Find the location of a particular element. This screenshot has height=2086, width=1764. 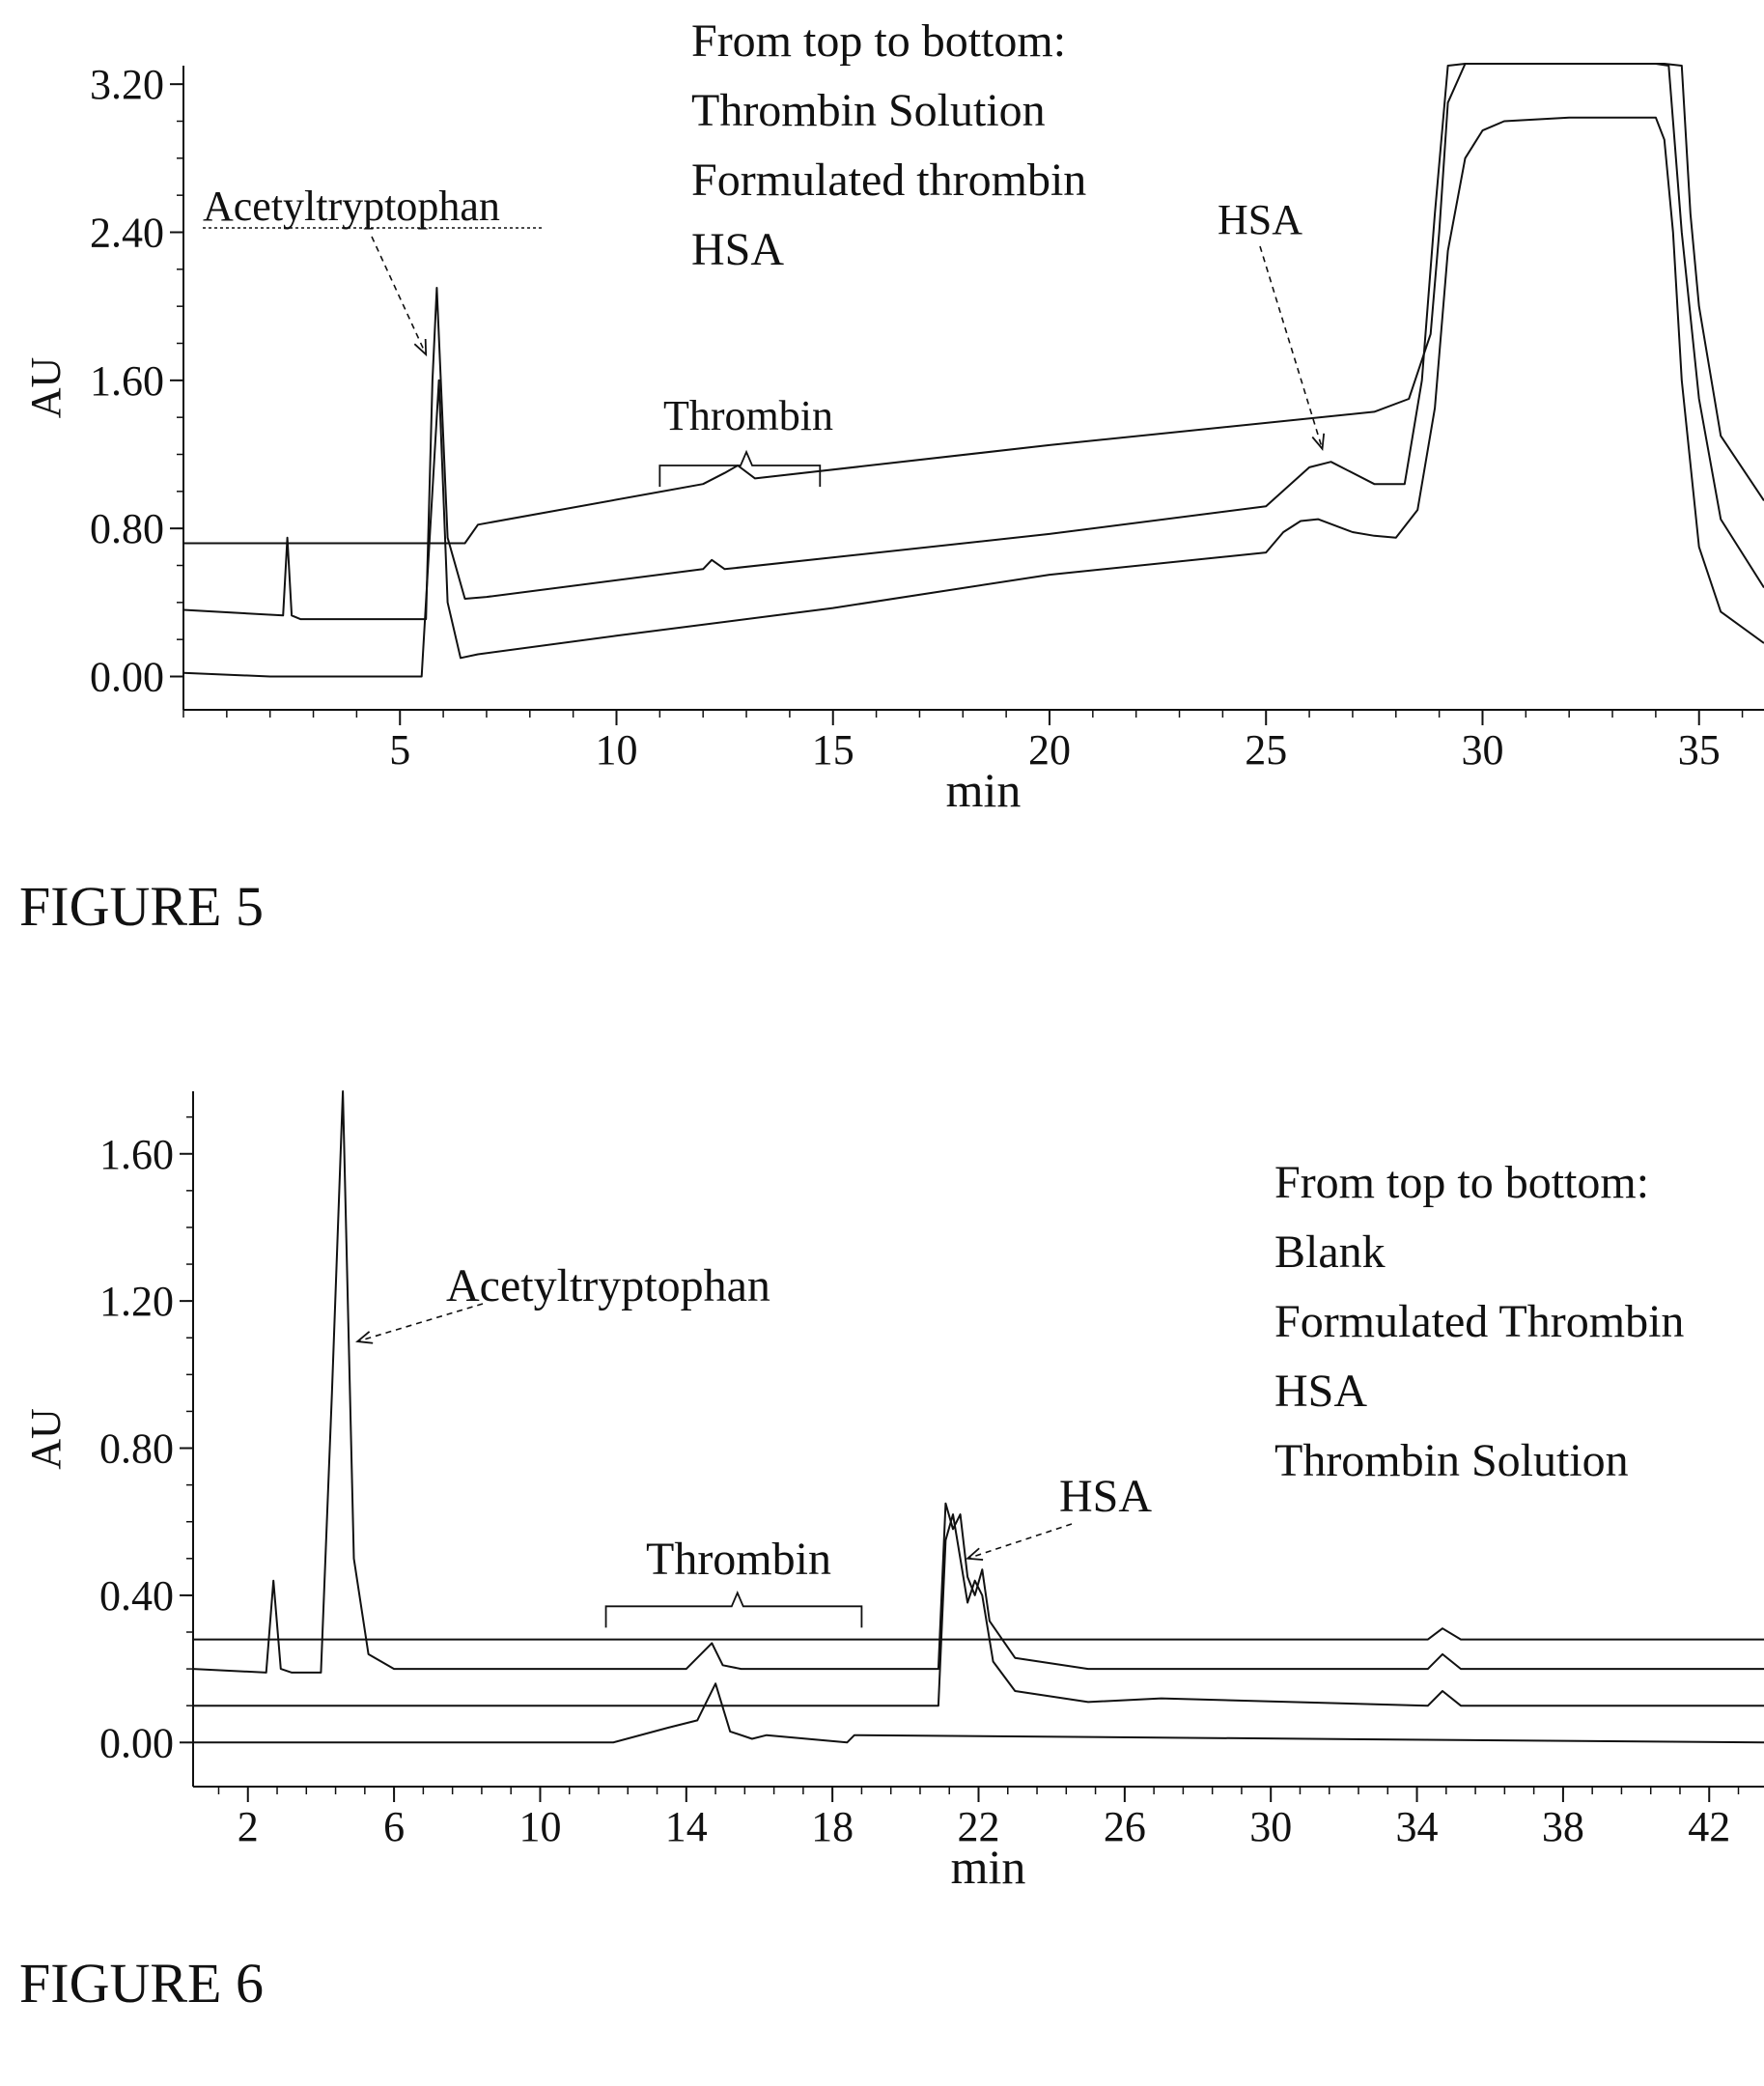

x-tick-label: 34 is located at coordinates (1418, 1827).